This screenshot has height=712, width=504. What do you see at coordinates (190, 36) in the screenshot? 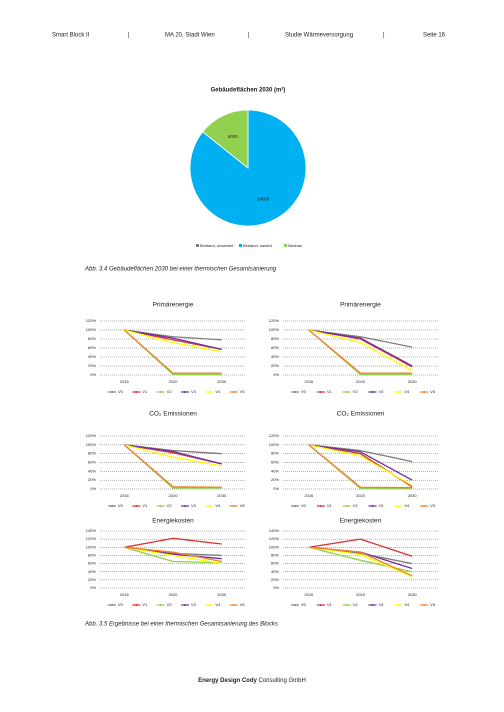
I see `header-item: MA 20, Stadt Wien` at bounding box center [190, 36].